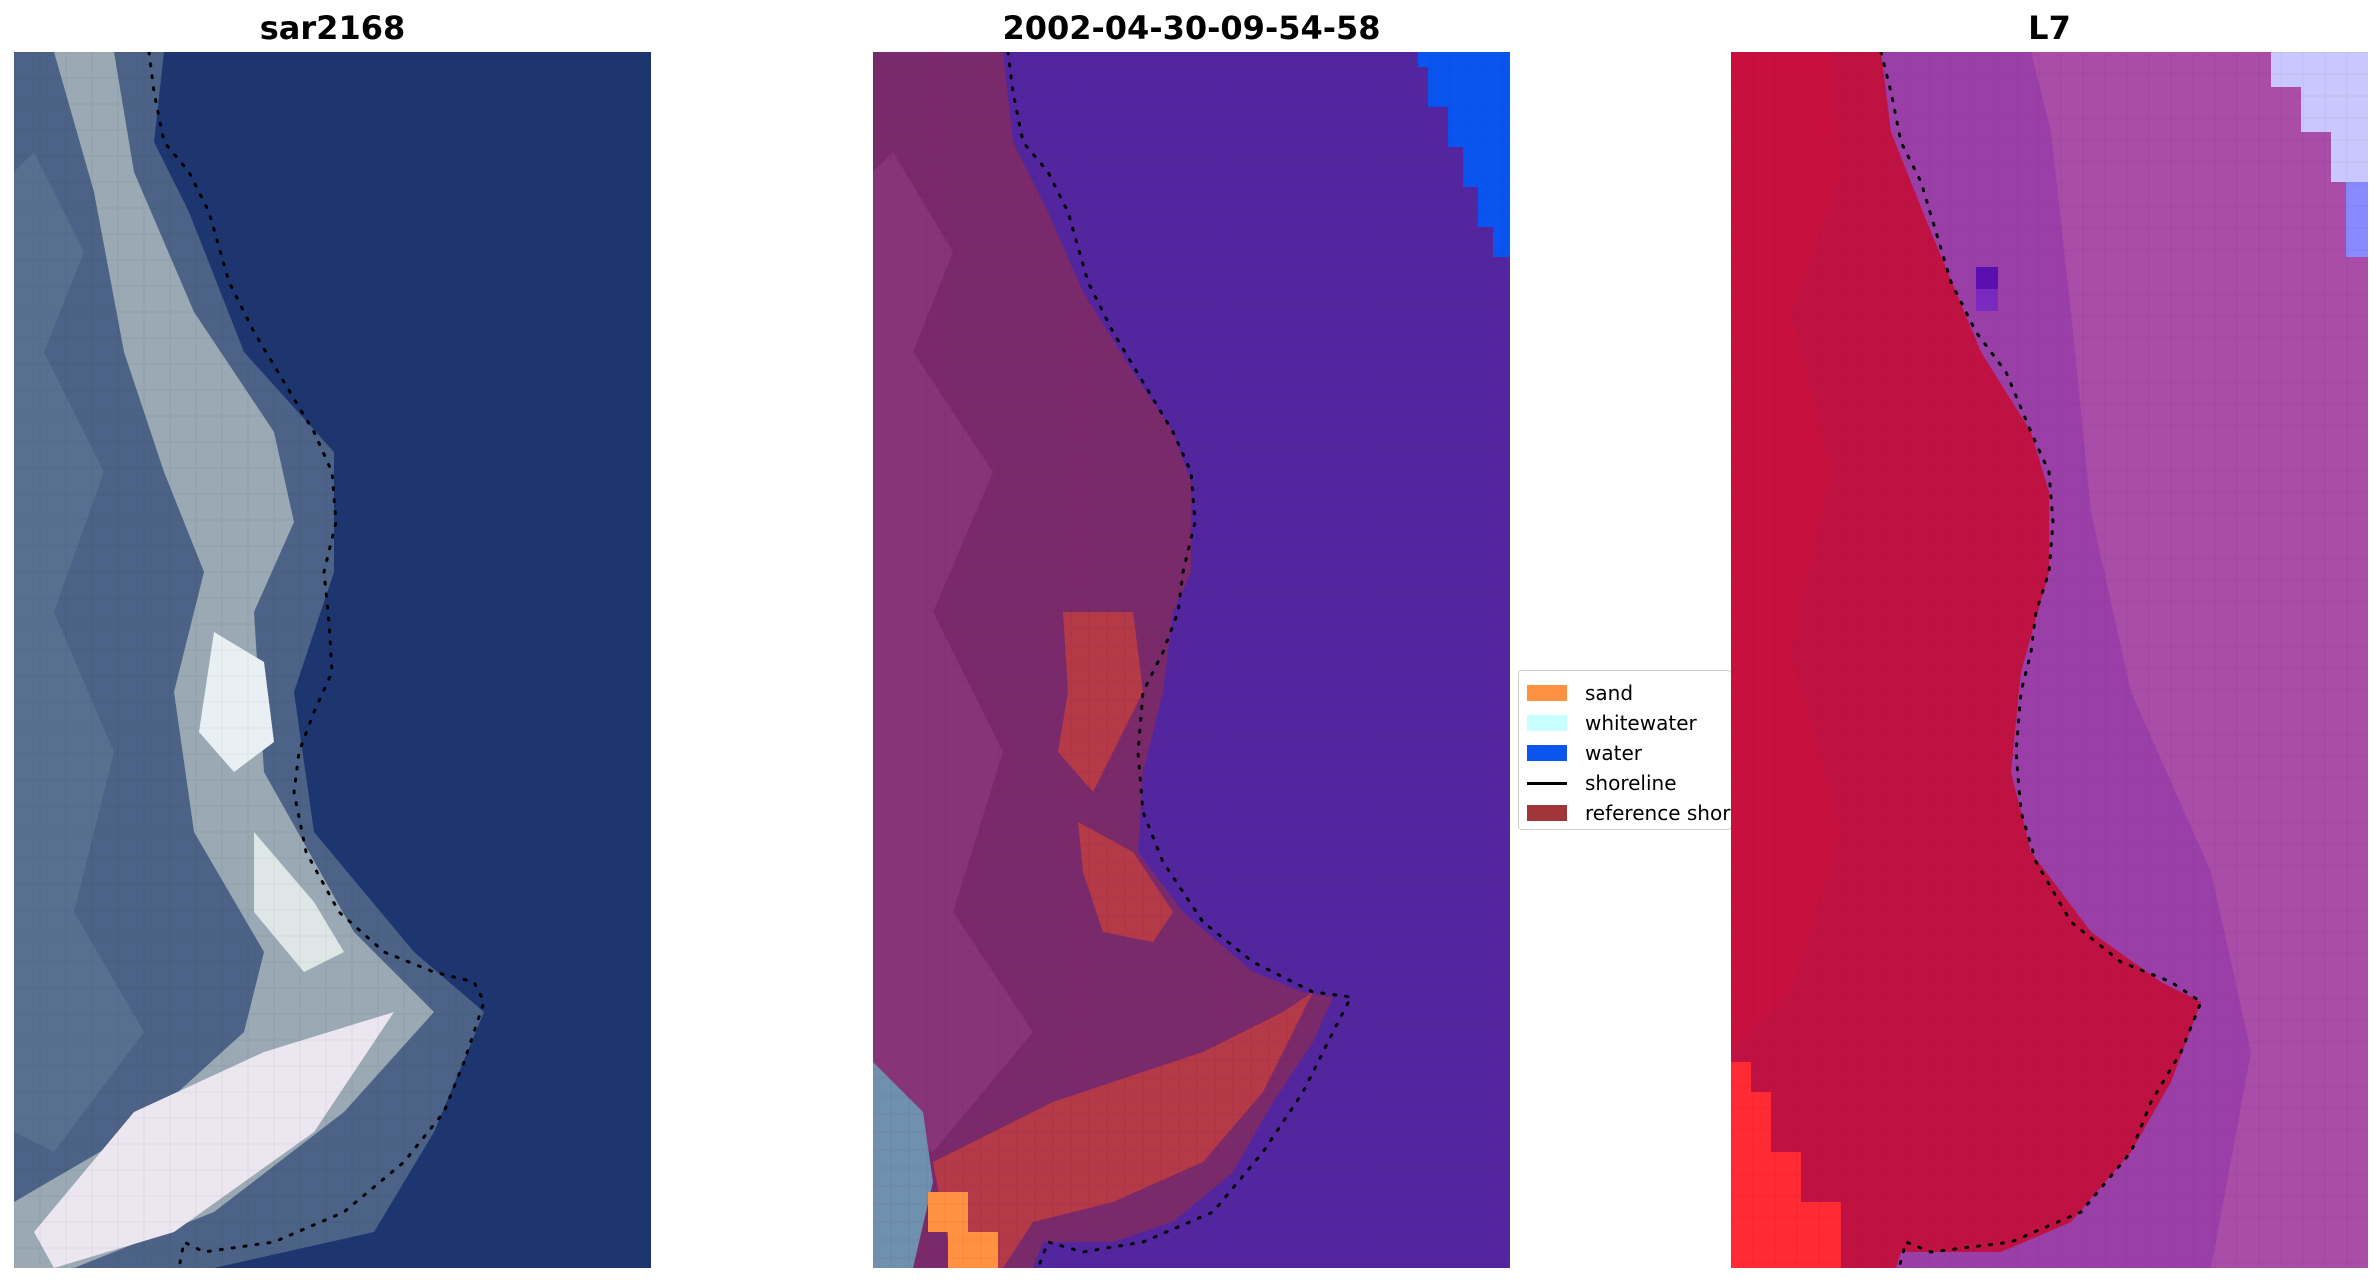 The image size is (2380, 1283). I want to click on panel-title-rgb: sar2168, so click(332, 28).